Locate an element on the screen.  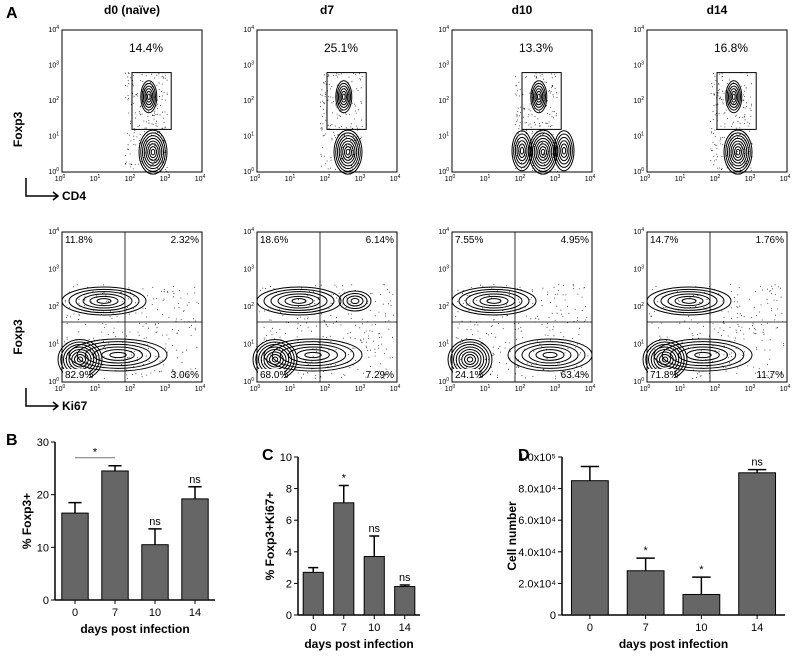
significance: * is located at coordinates (701, 570).